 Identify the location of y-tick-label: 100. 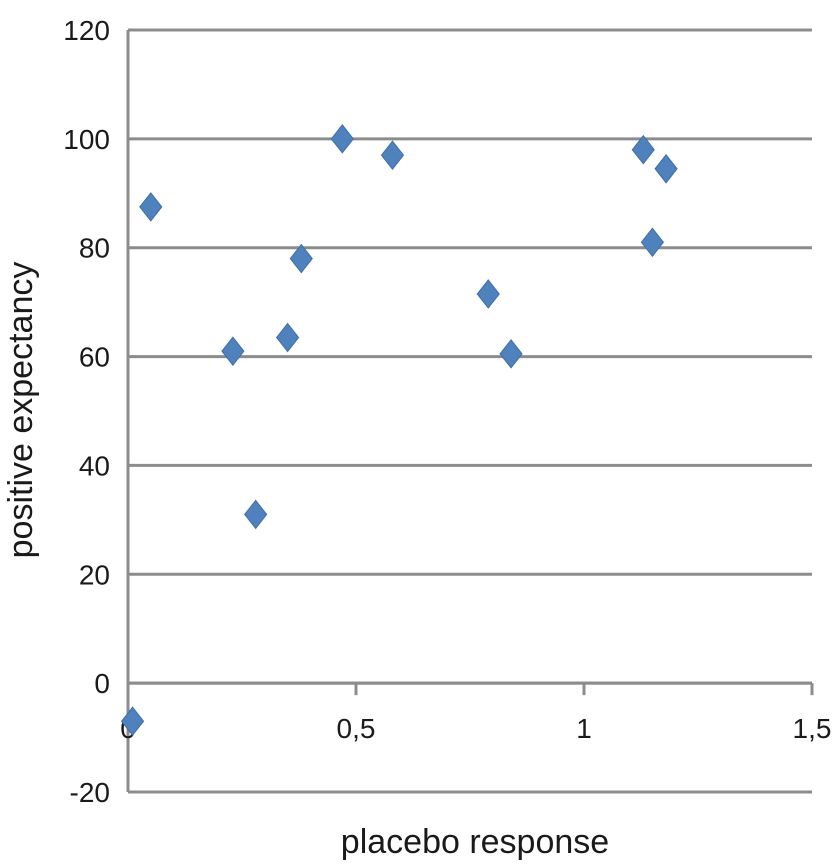
(86, 139).